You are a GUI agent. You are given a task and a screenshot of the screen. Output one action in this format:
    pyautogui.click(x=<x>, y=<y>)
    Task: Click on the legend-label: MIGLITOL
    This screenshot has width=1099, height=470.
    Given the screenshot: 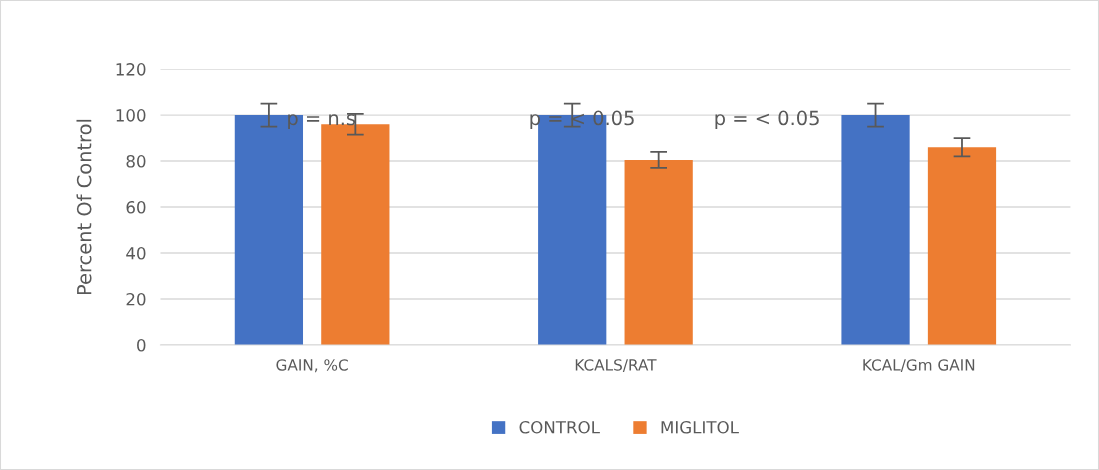 What is the action you would take?
    pyautogui.click(x=700, y=427)
    